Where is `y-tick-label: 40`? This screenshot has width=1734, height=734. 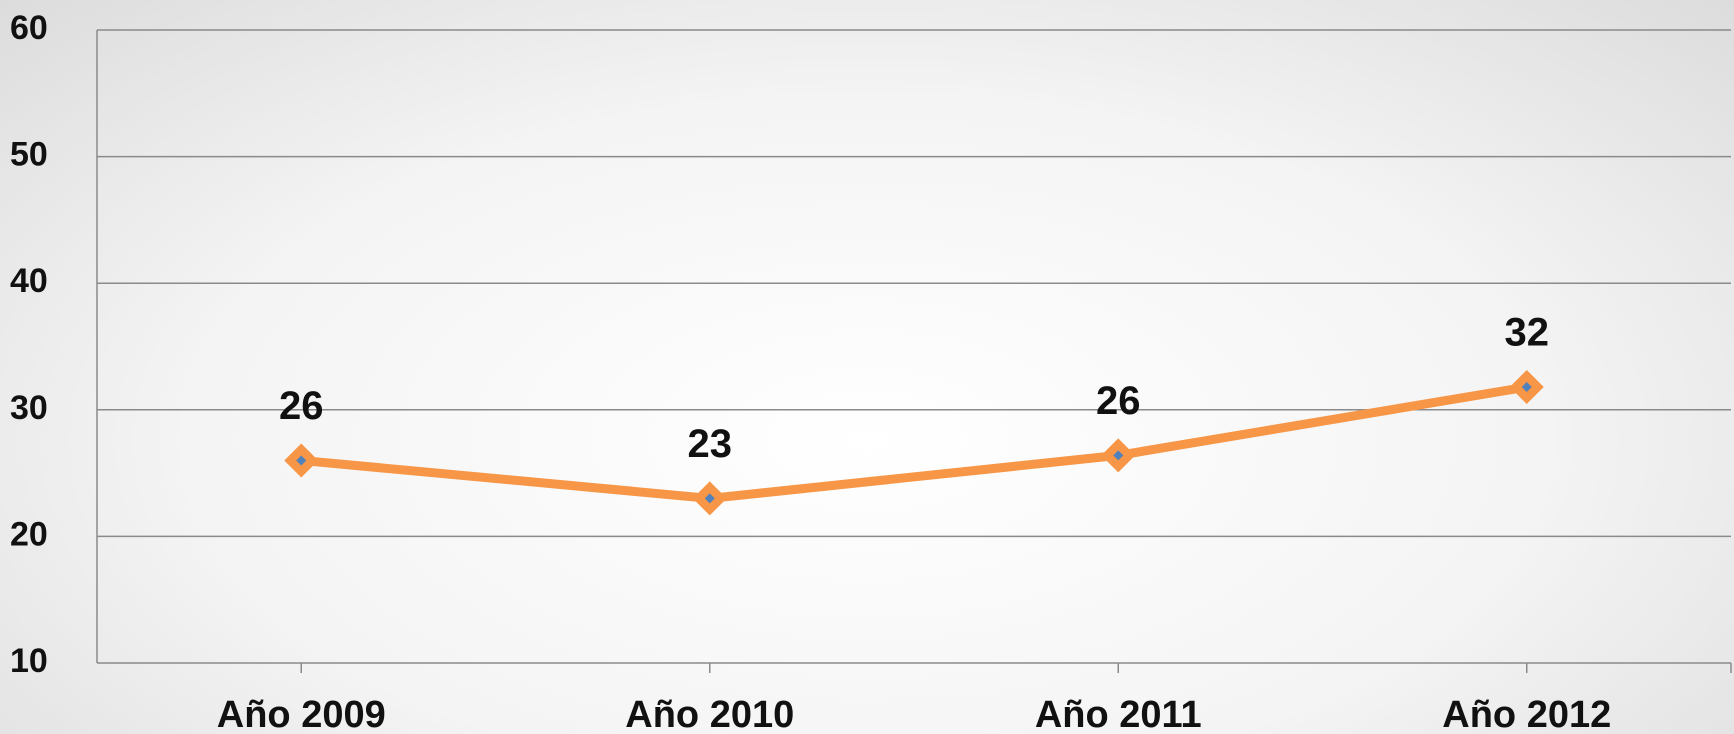
y-tick-label: 40 is located at coordinates (29, 281).